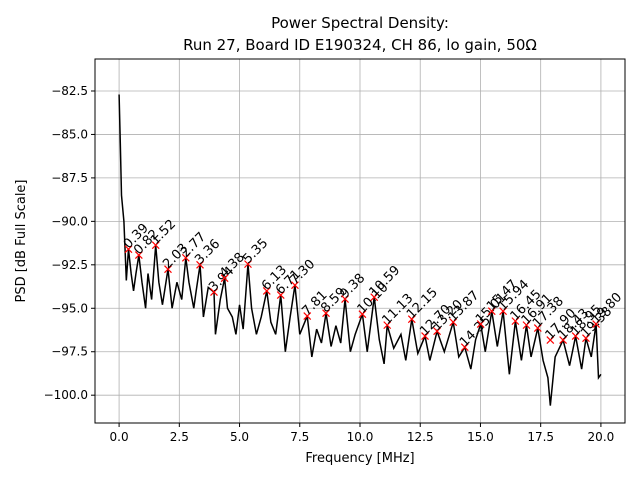 This screenshot has width=640, height=480. What do you see at coordinates (119, 437) in the screenshot?
I see `x-tick-label: 0.0` at bounding box center [119, 437].